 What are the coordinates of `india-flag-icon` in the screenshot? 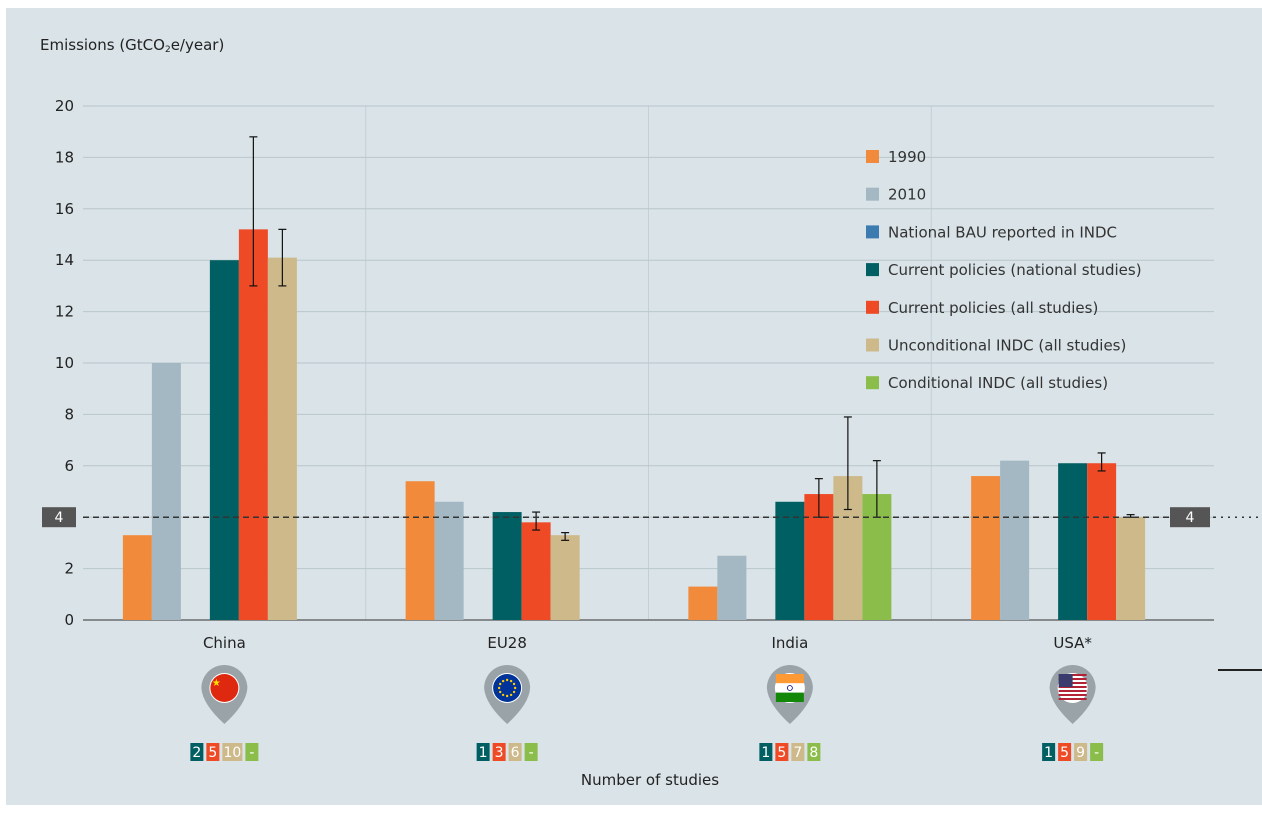 It's located at (789, 694).